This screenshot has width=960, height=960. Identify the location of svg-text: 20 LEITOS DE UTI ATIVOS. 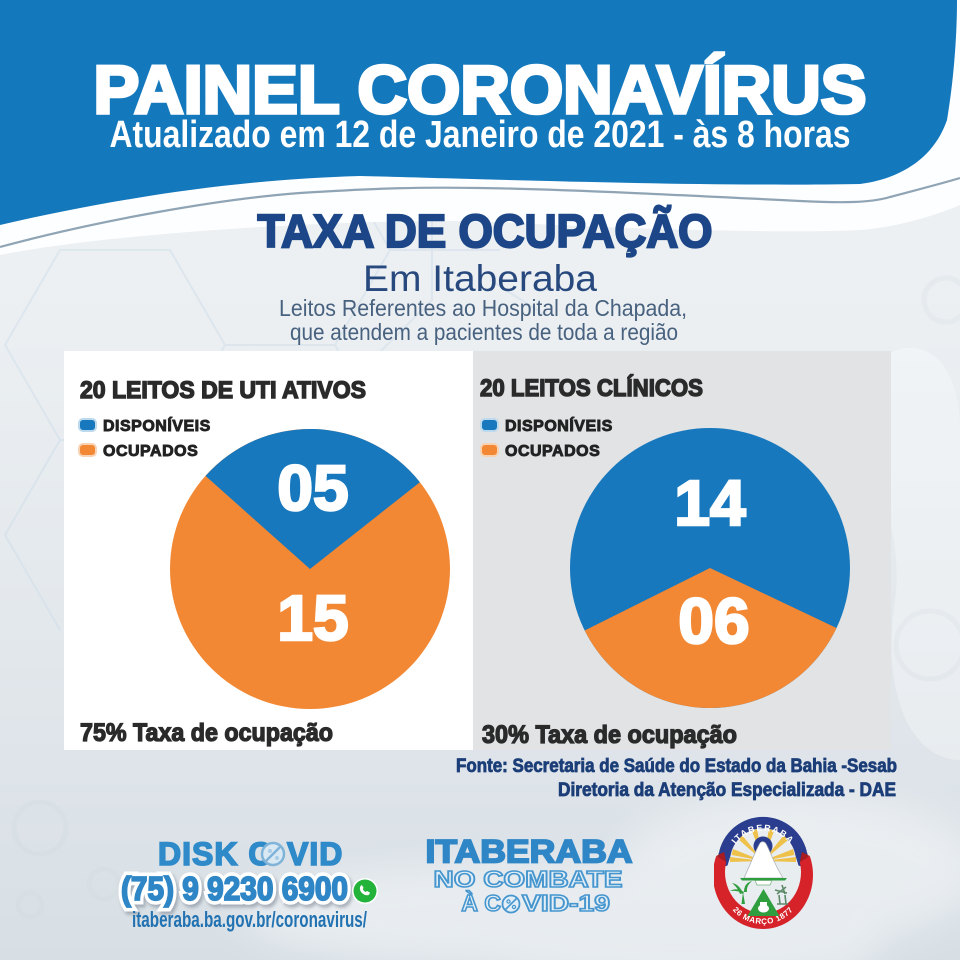
(223, 390).